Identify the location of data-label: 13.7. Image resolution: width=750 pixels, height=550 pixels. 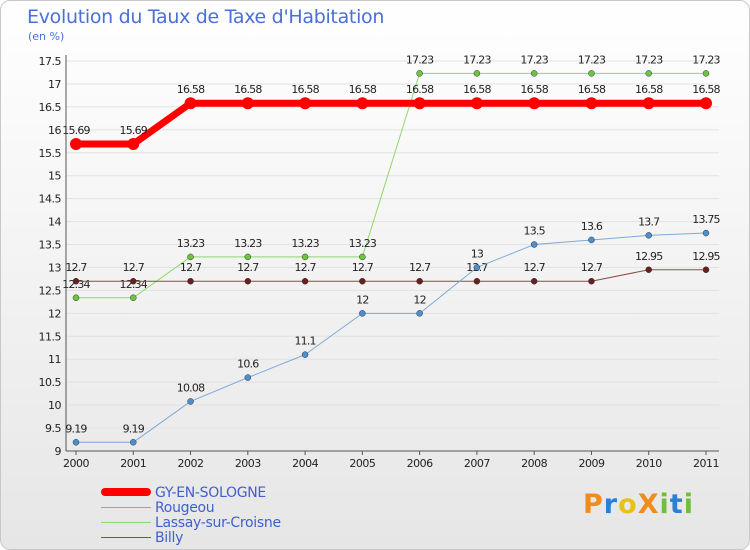
(649, 221).